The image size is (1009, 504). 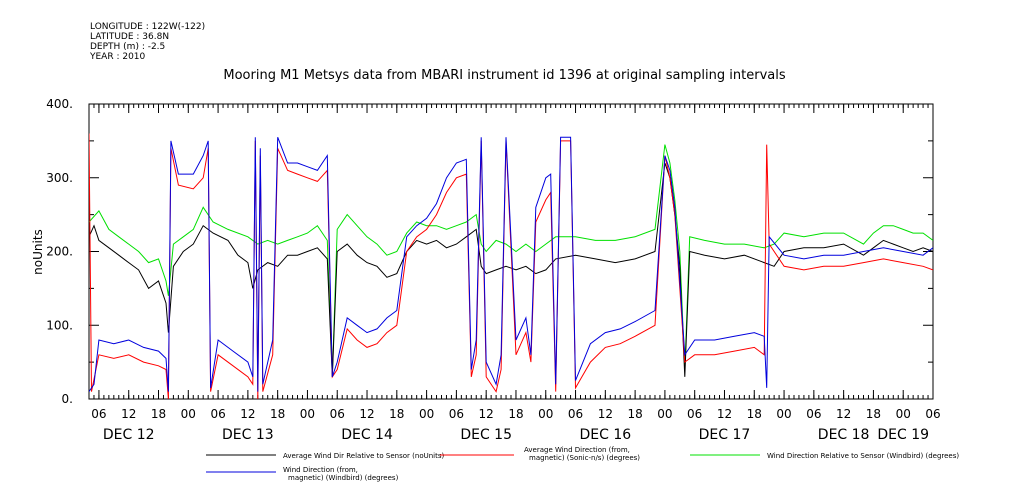 What do you see at coordinates (38, 252) in the screenshot?
I see `y-axis-label: noUnits` at bounding box center [38, 252].